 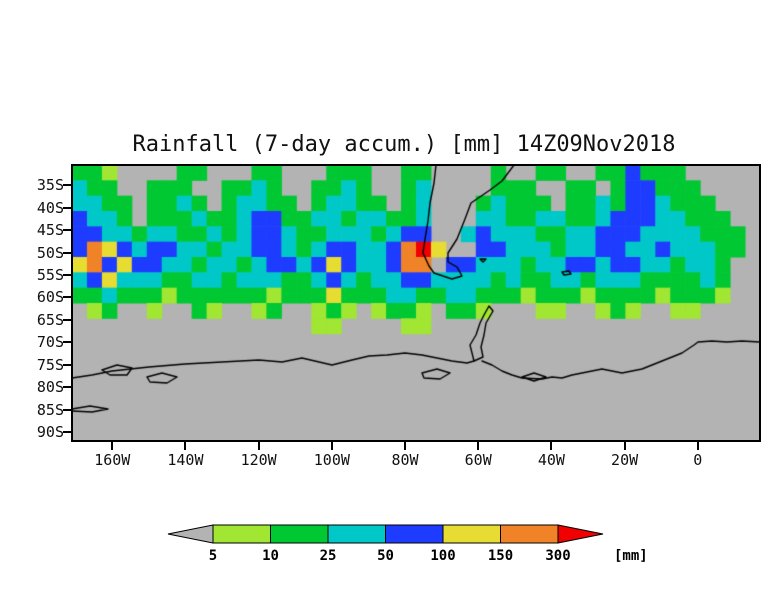 I want to click on x-tick-label: 40W, so click(x=551, y=460).